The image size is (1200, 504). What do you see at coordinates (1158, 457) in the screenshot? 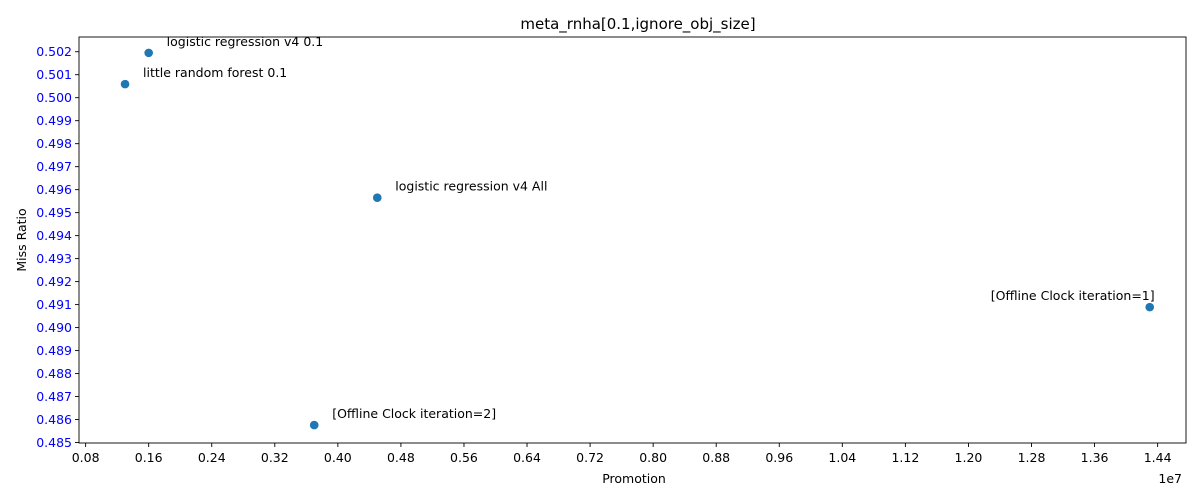
I see `x-tick-label: 1.44` at bounding box center [1158, 457].